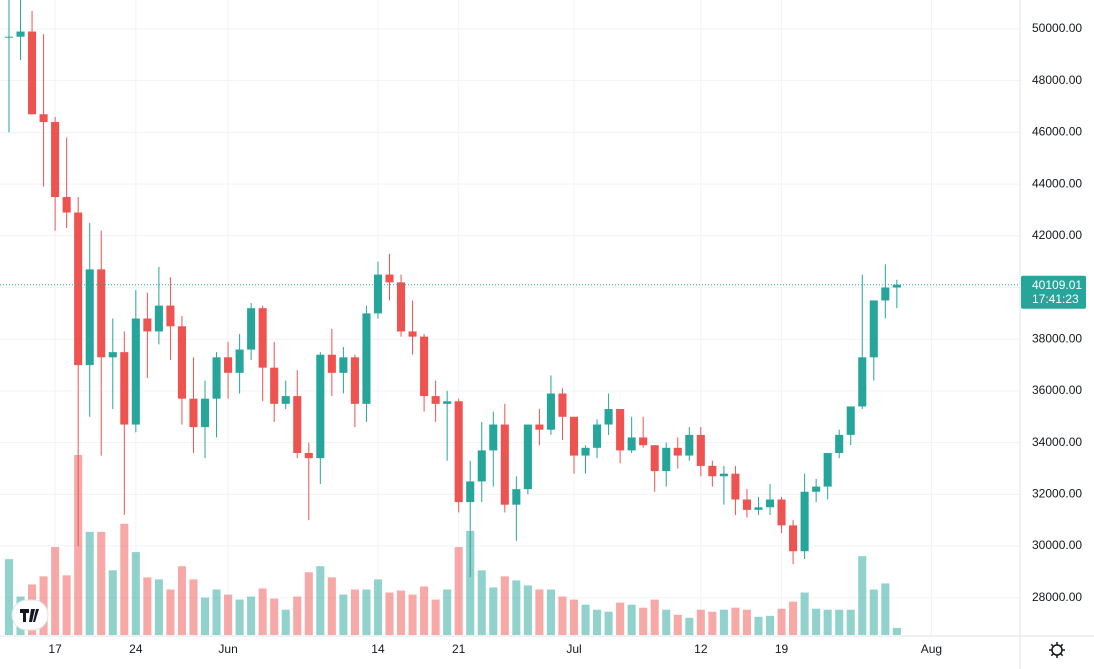  I want to click on logo-badge, so click(30, 615).